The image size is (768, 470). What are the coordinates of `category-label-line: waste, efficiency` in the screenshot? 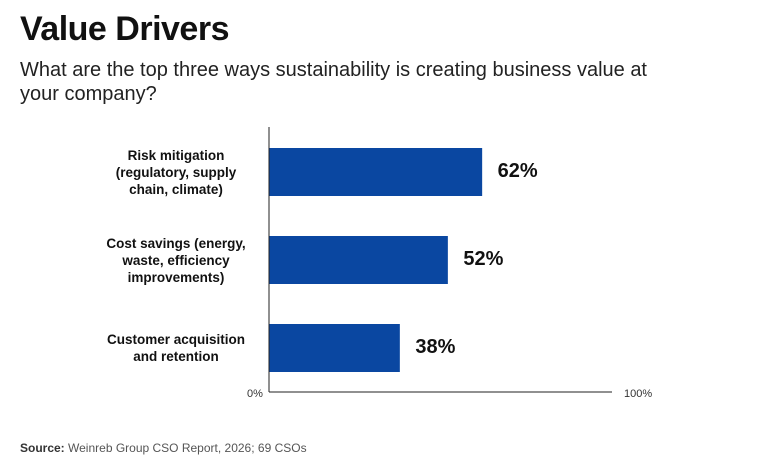 It's located at (176, 260).